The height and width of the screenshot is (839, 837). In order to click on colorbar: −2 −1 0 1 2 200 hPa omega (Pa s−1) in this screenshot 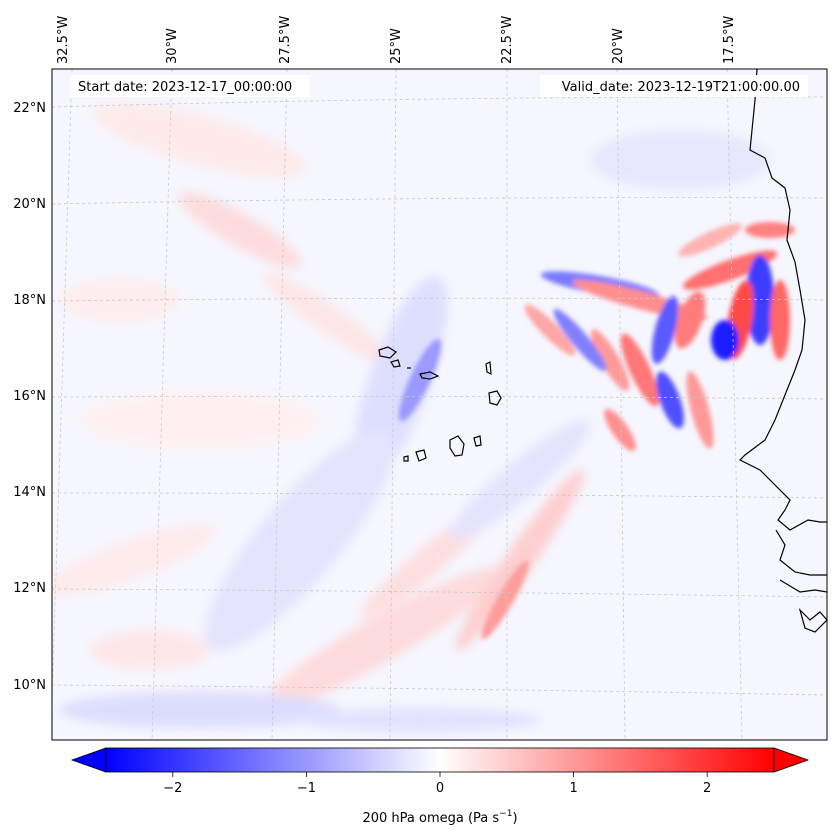, I will do `click(440, 786)`.